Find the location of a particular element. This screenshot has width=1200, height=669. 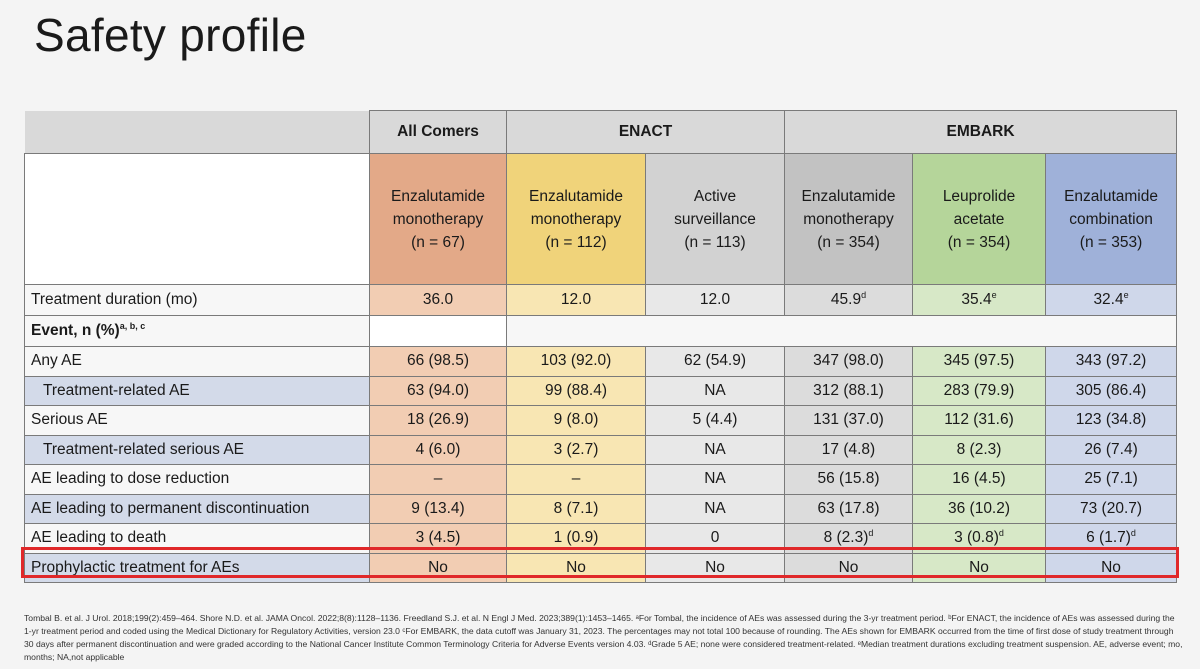

cell-value: 26 (7.4) is located at coordinates (1111, 449).